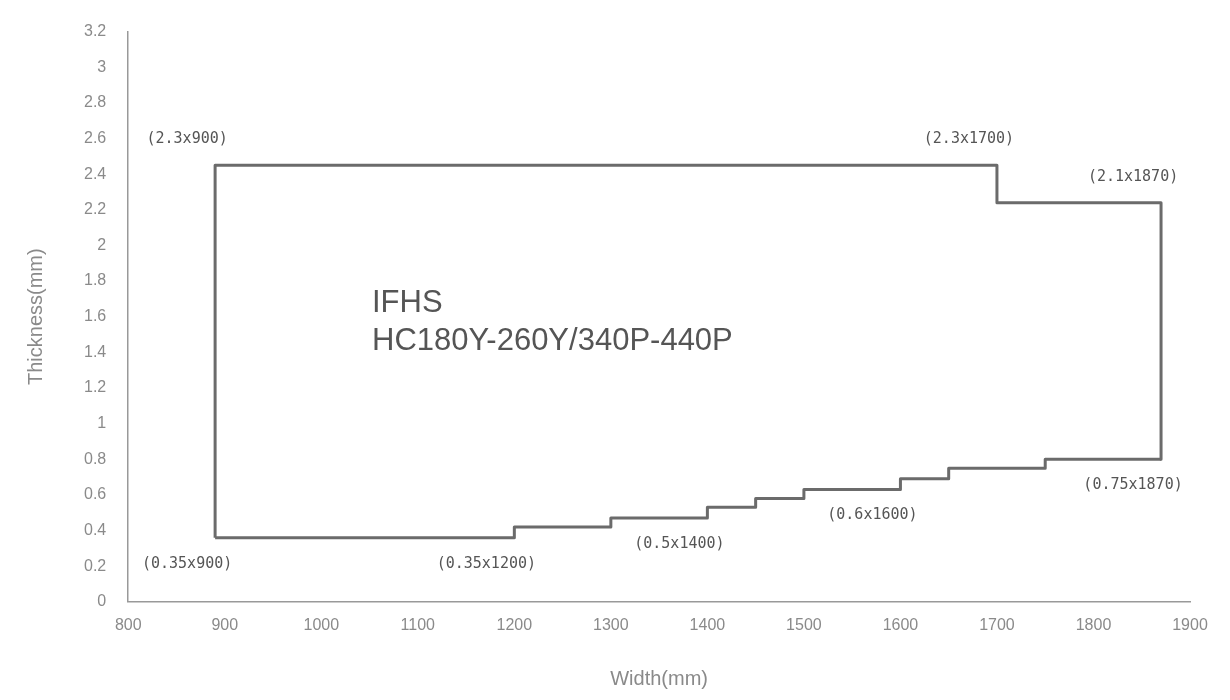  What do you see at coordinates (95, 565) in the screenshot?
I see `y-tick-label: 0.2` at bounding box center [95, 565].